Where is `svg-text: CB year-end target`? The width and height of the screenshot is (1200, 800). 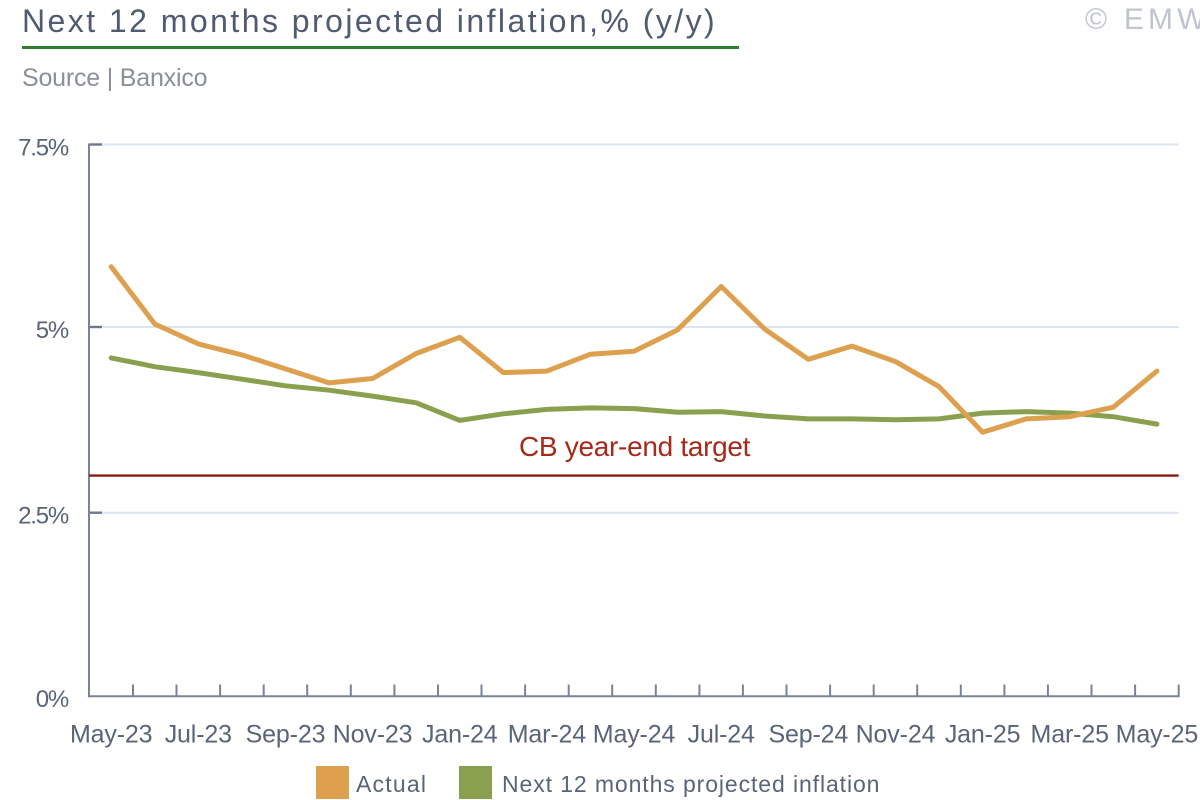
svg-text: CB year-end target is located at coordinates (635, 446).